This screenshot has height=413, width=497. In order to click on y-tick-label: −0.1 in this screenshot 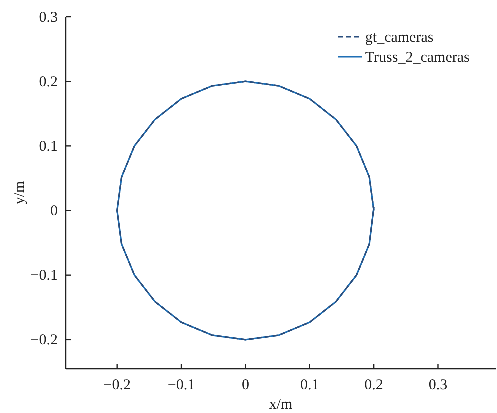, I will do `click(44, 276)`.